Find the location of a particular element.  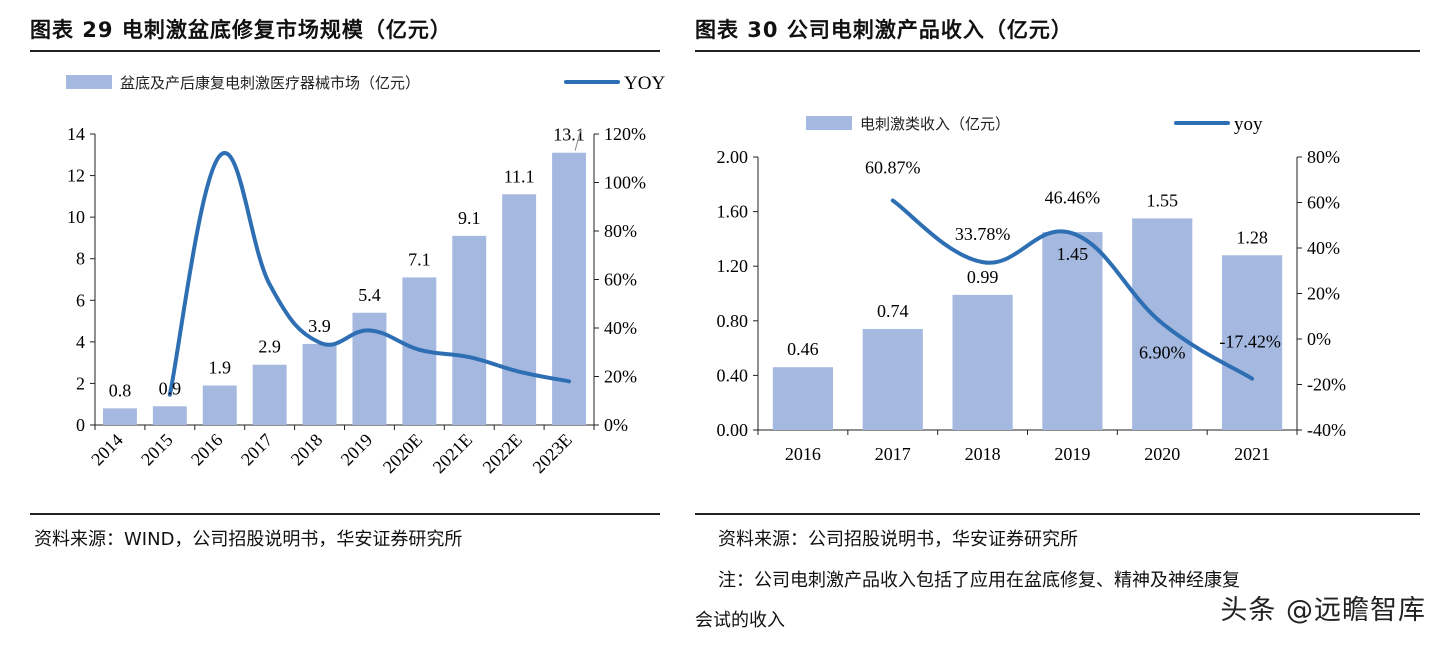

right-yoy-value-label: -17.42% is located at coordinates (1250, 342).